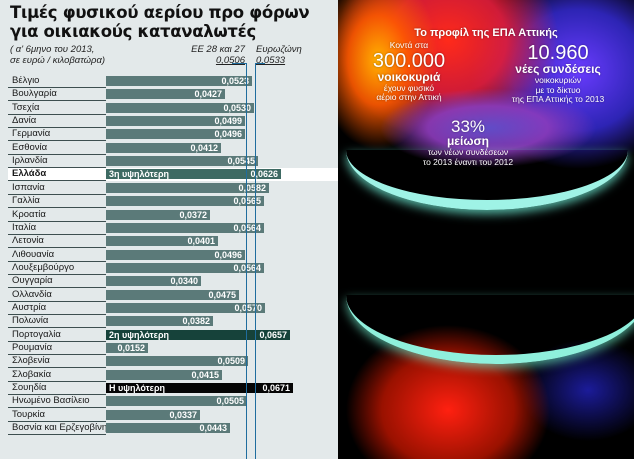 This screenshot has height=459, width=634. I want to click on bar-value: 0,0505, so click(230, 401).